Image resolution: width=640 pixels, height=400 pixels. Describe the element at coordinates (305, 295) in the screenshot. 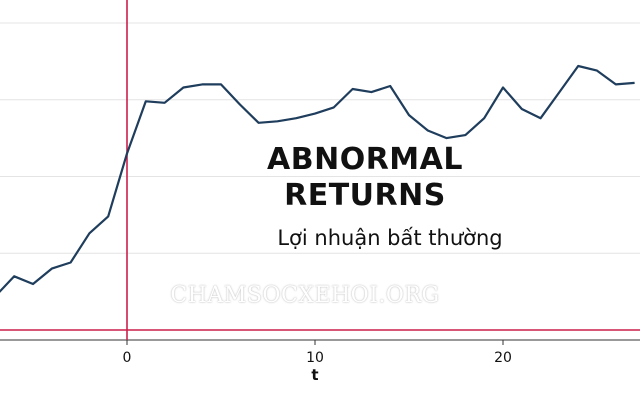

I see `watermark: CHAMSOCXEHOI.ORG` at that location.